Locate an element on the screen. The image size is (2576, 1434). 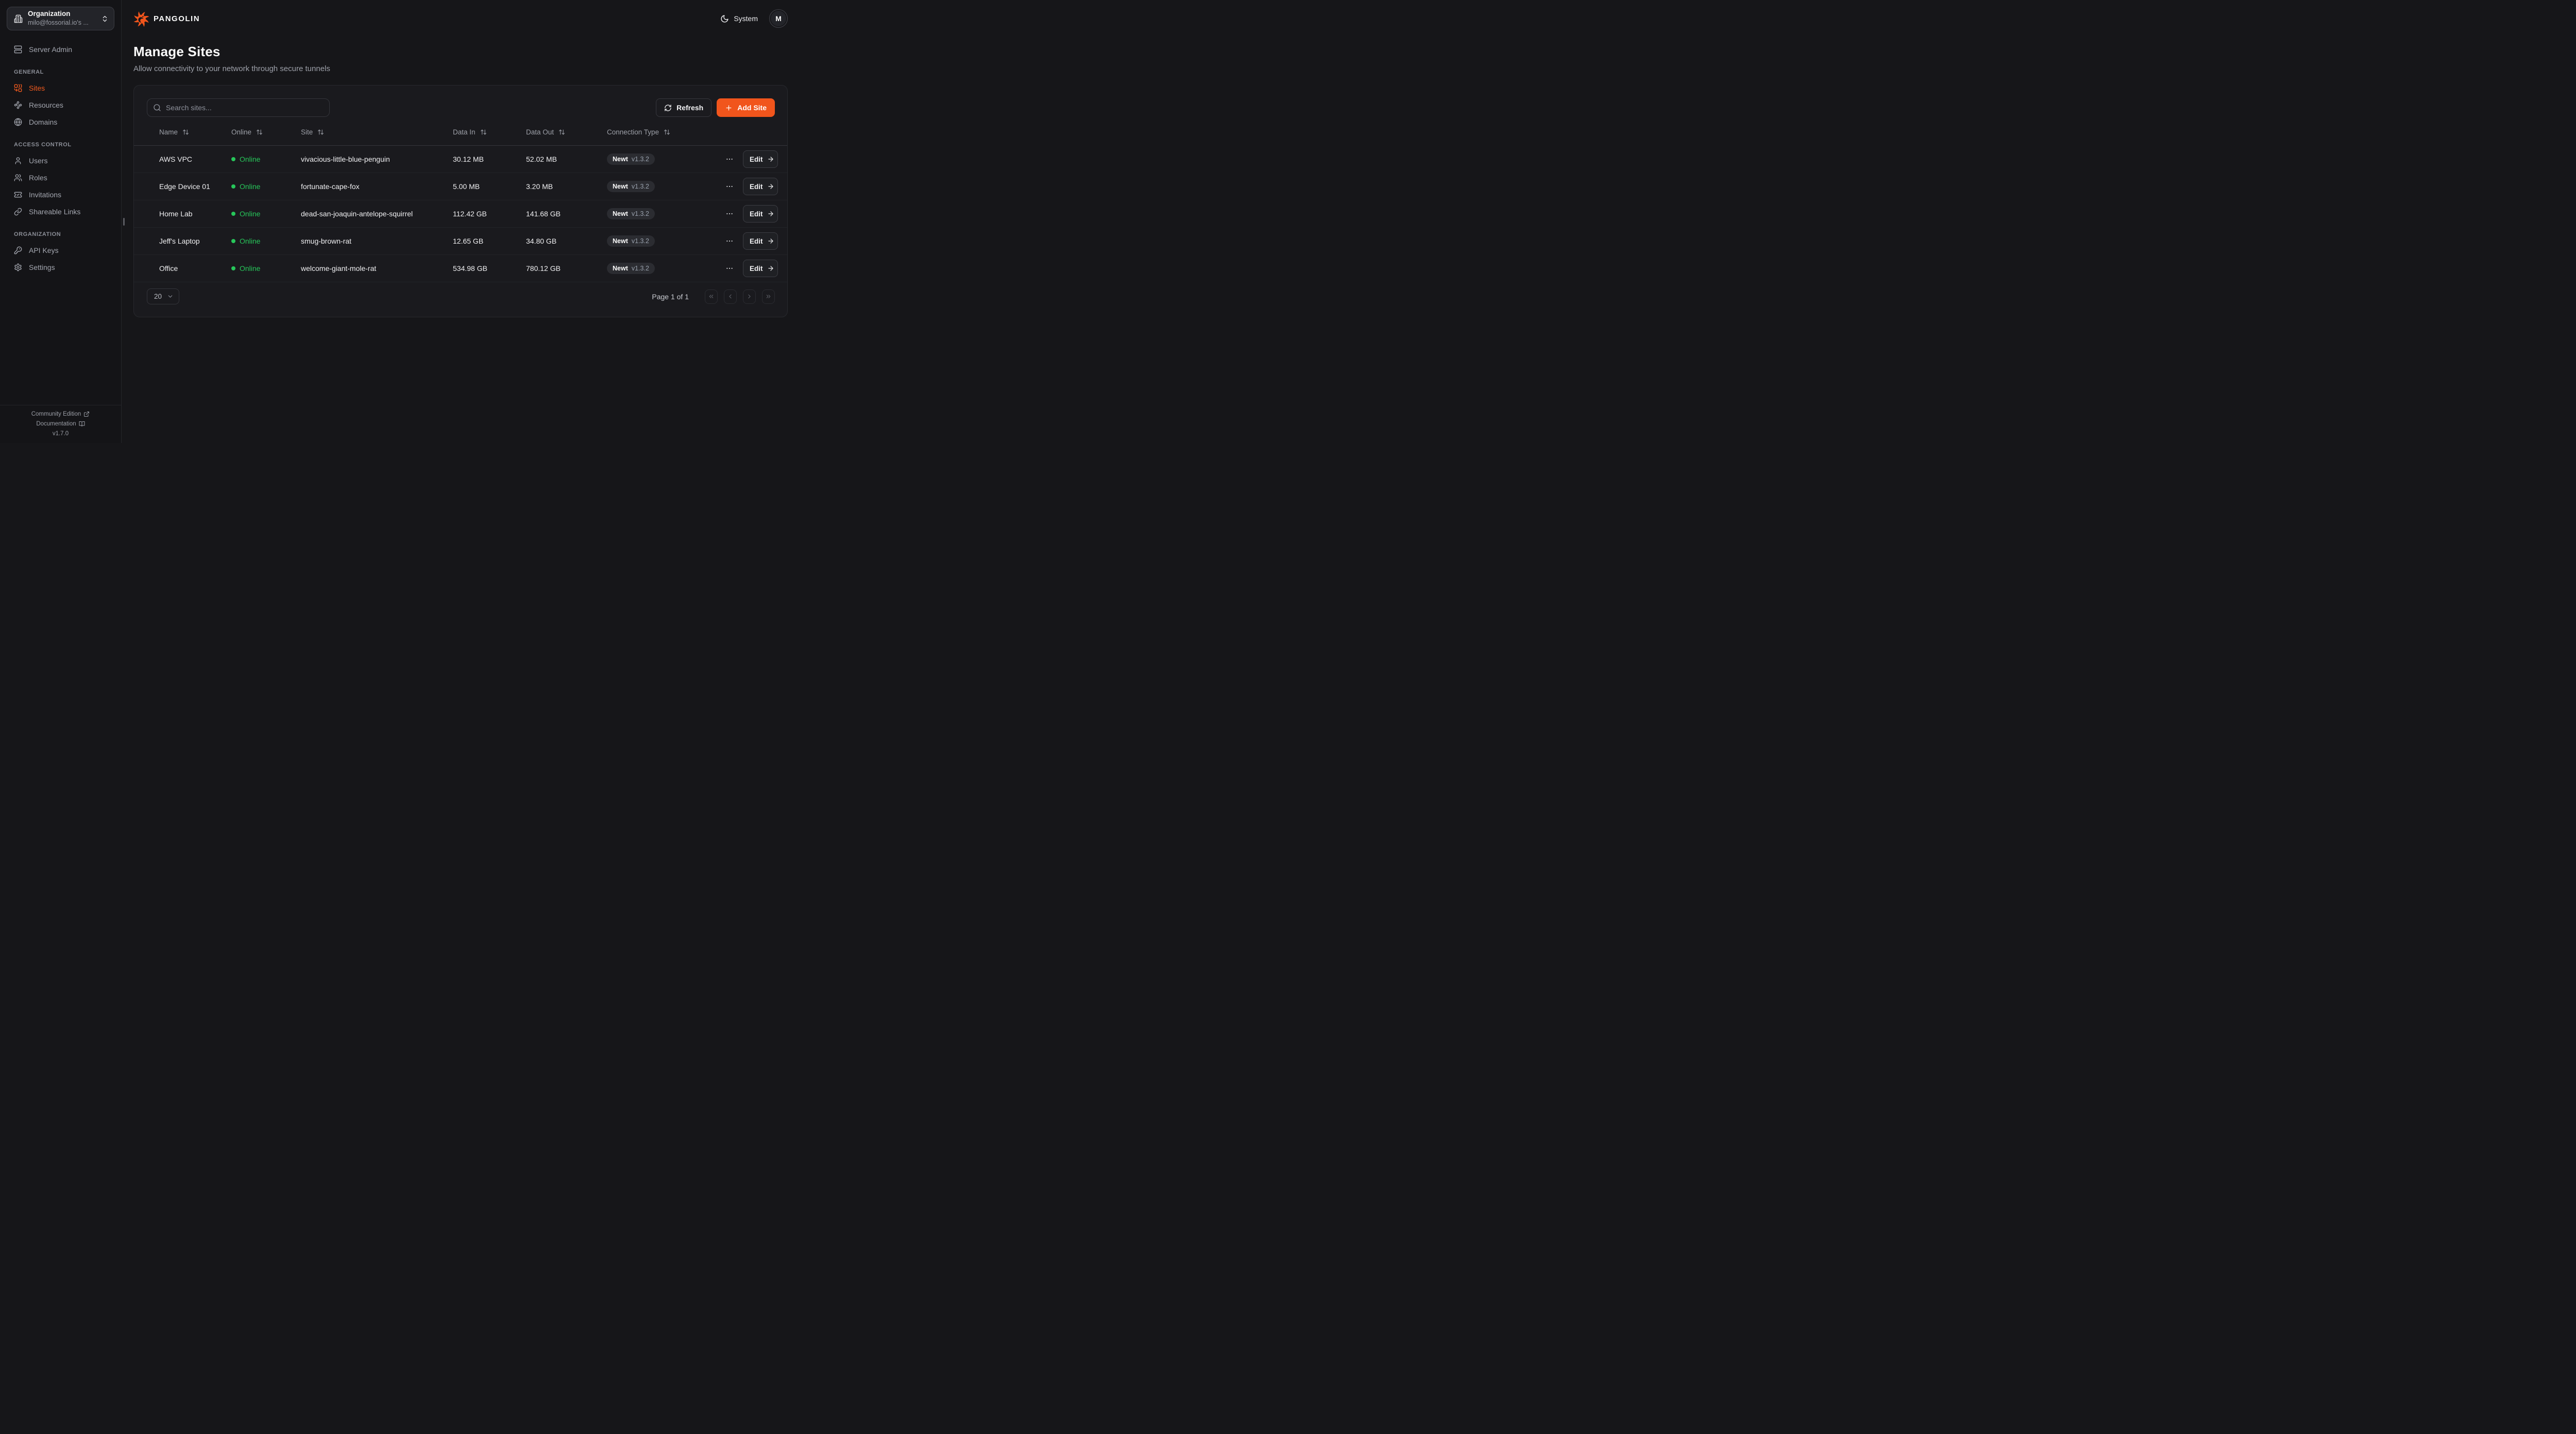
cell-name: Office is located at coordinates (168, 268).